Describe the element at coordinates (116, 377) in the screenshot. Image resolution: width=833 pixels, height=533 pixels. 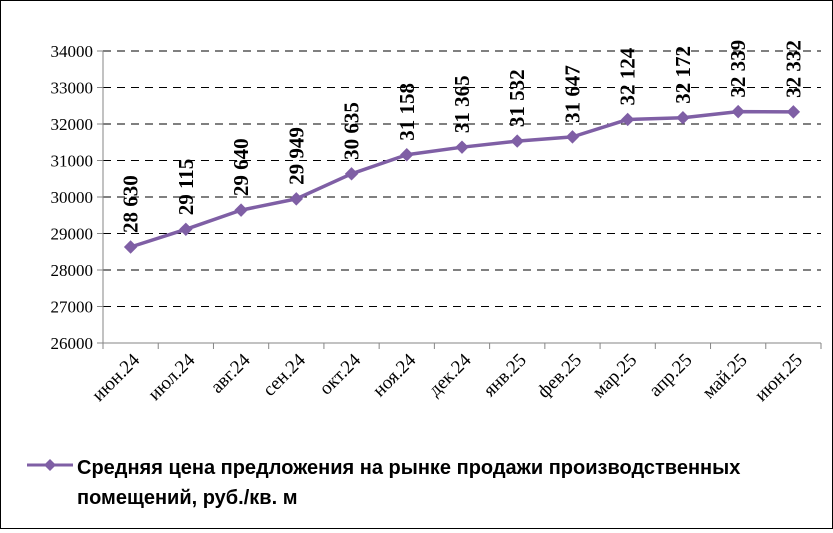
I see `x-tick-label: июн.24` at that location.